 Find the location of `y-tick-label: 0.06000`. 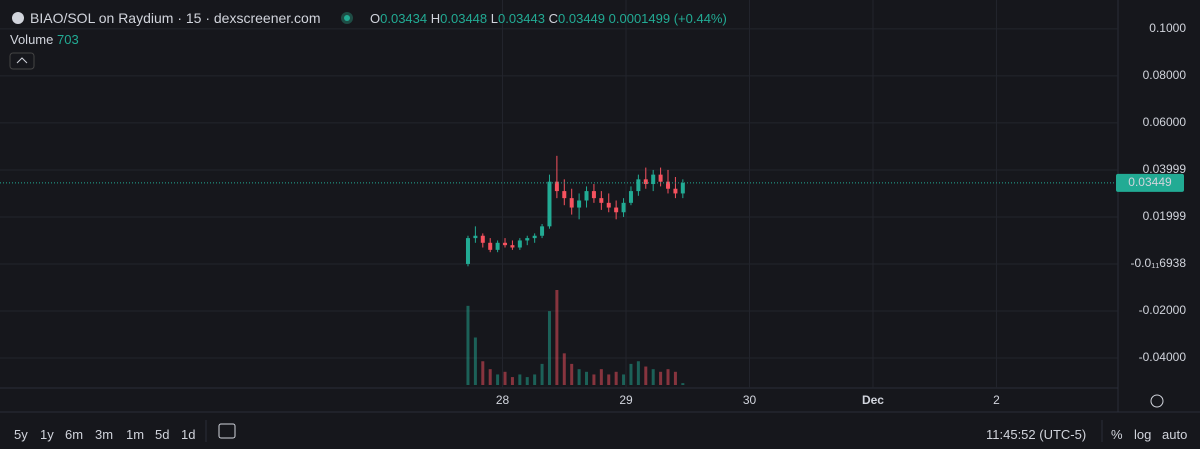

y-tick-label: 0.06000 is located at coordinates (1165, 122).